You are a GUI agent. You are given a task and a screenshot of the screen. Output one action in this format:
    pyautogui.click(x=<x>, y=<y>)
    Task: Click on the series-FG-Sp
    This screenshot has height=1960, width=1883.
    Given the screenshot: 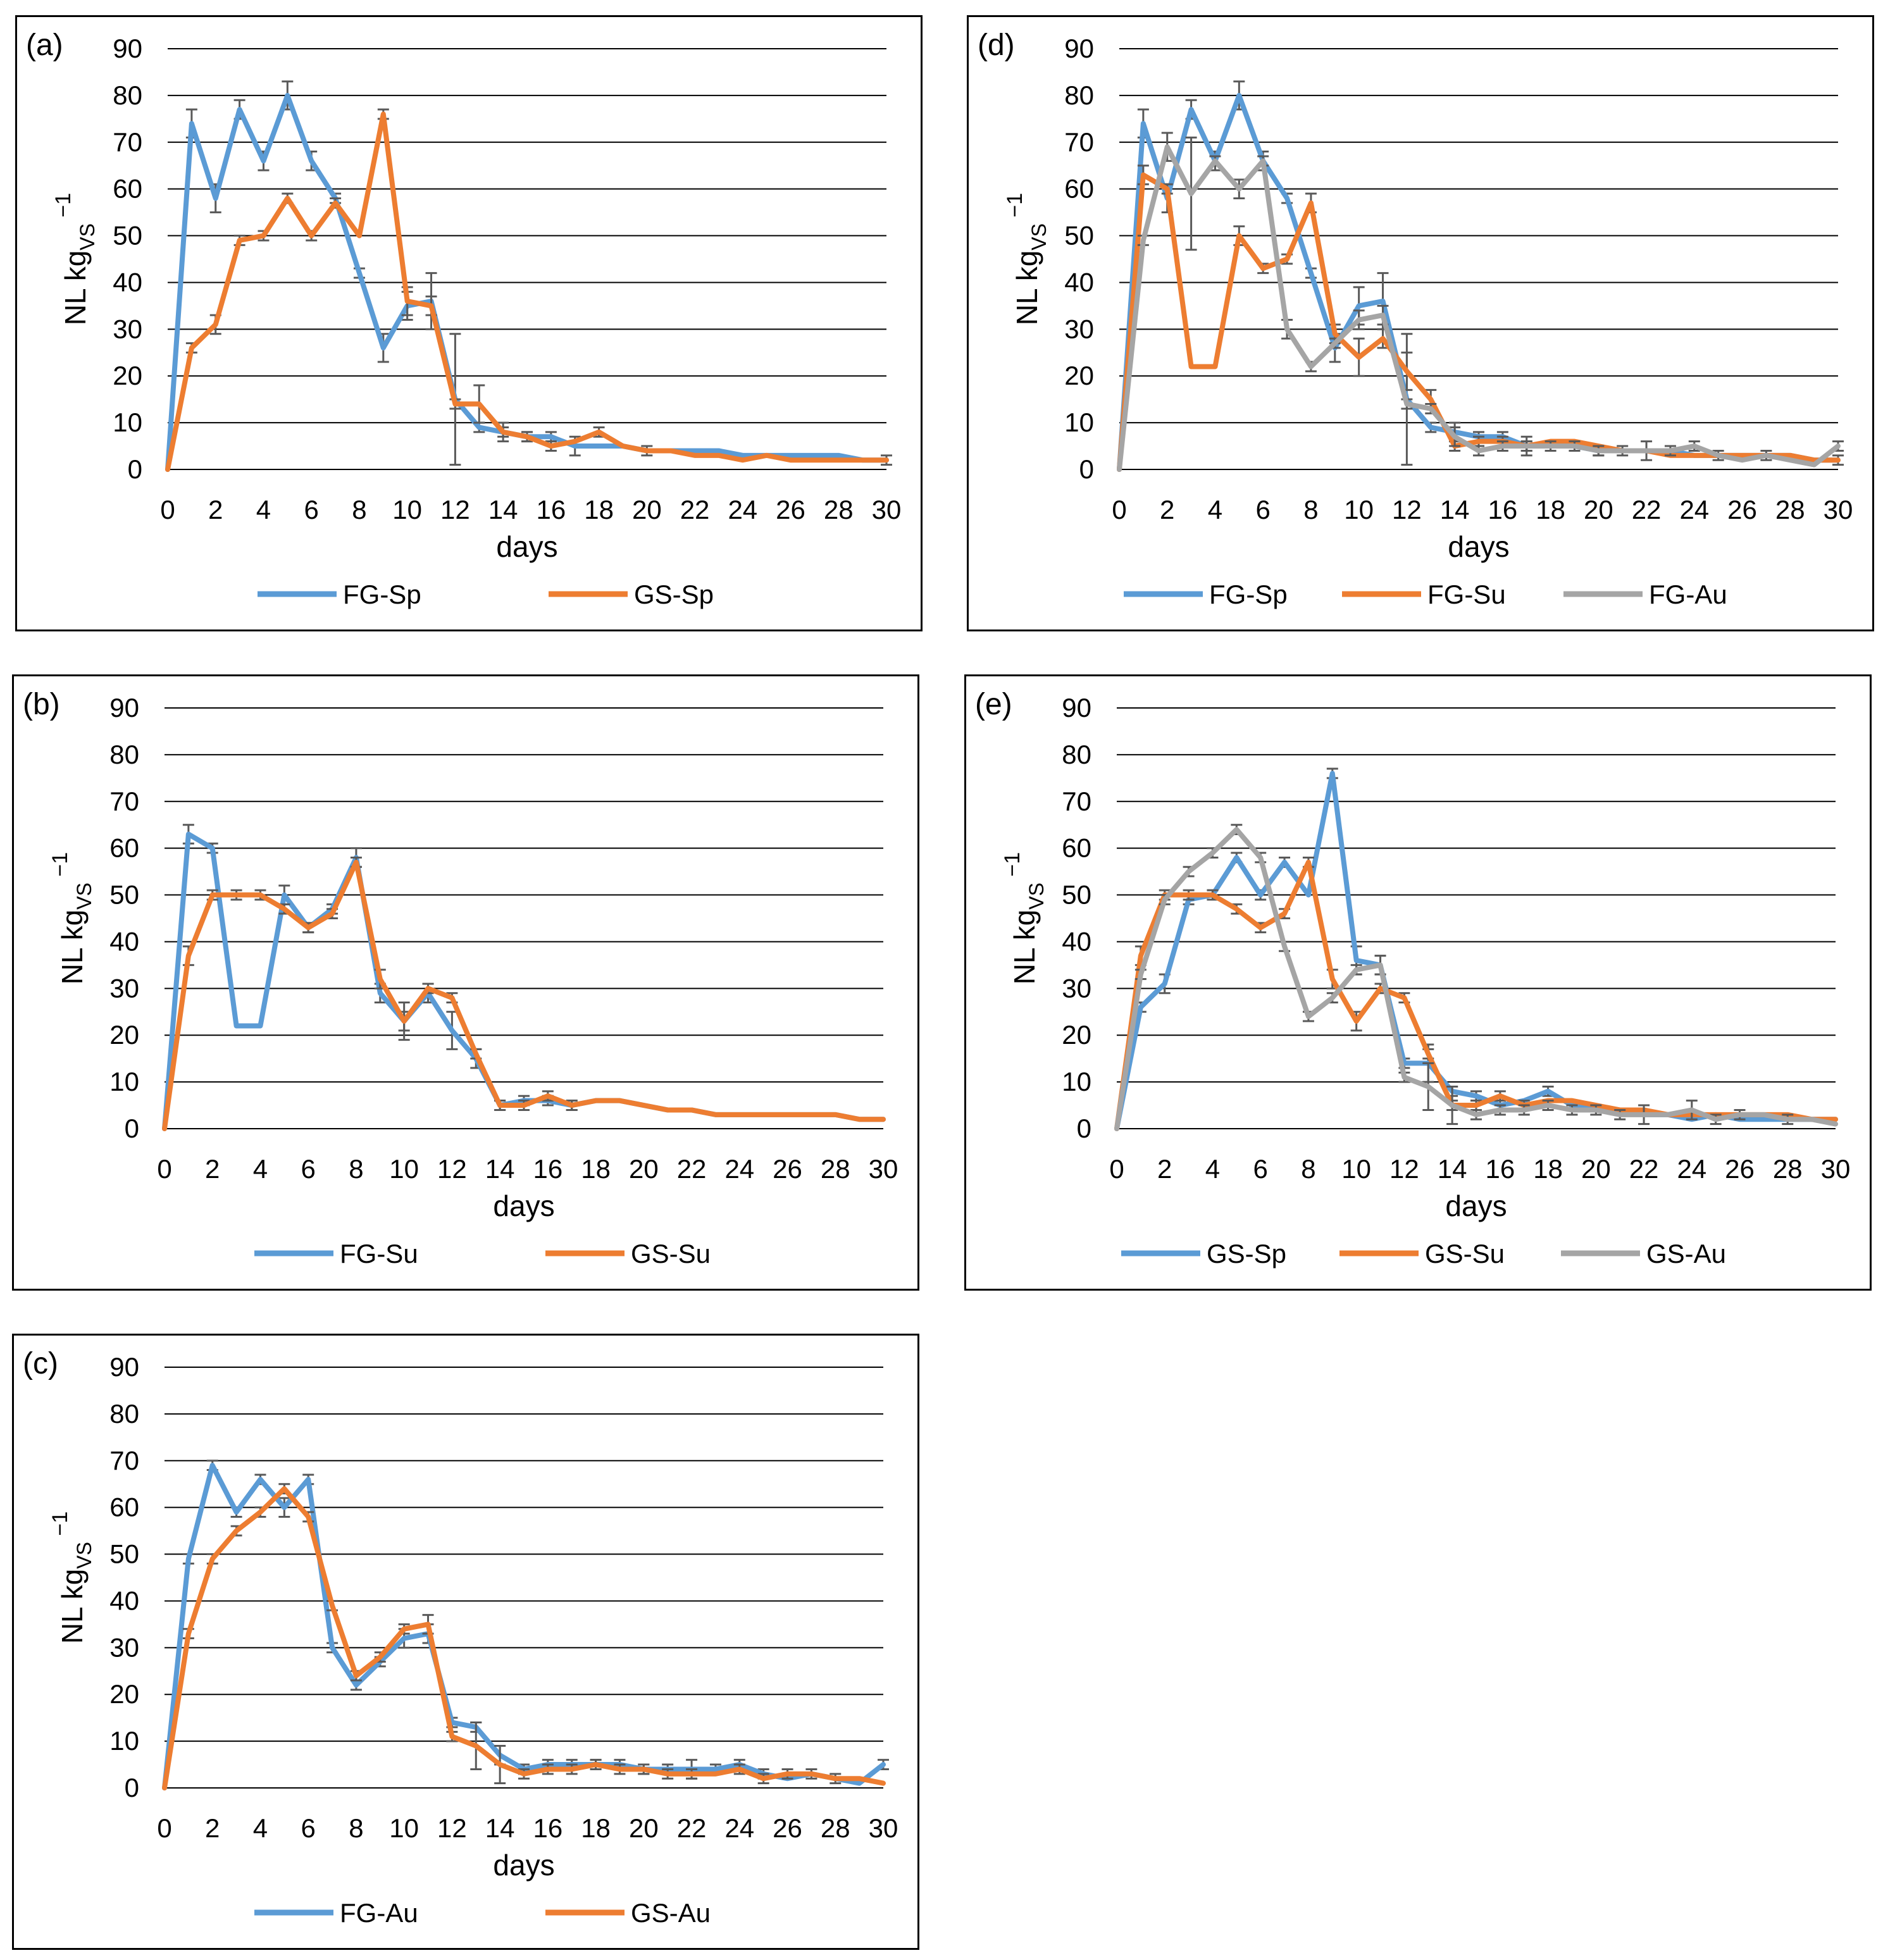 What is the action you would take?
    pyautogui.click(x=1480, y=276)
    